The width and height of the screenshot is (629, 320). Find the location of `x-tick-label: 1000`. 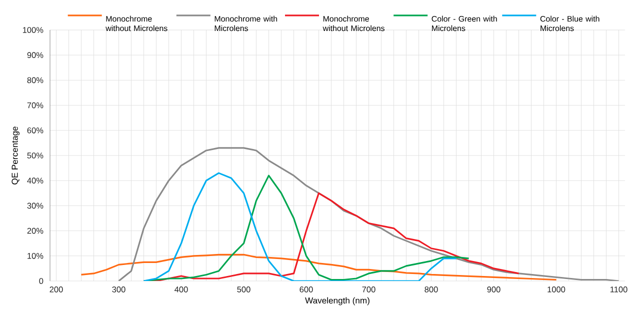

x-tick-label: 1000 is located at coordinates (557, 289).